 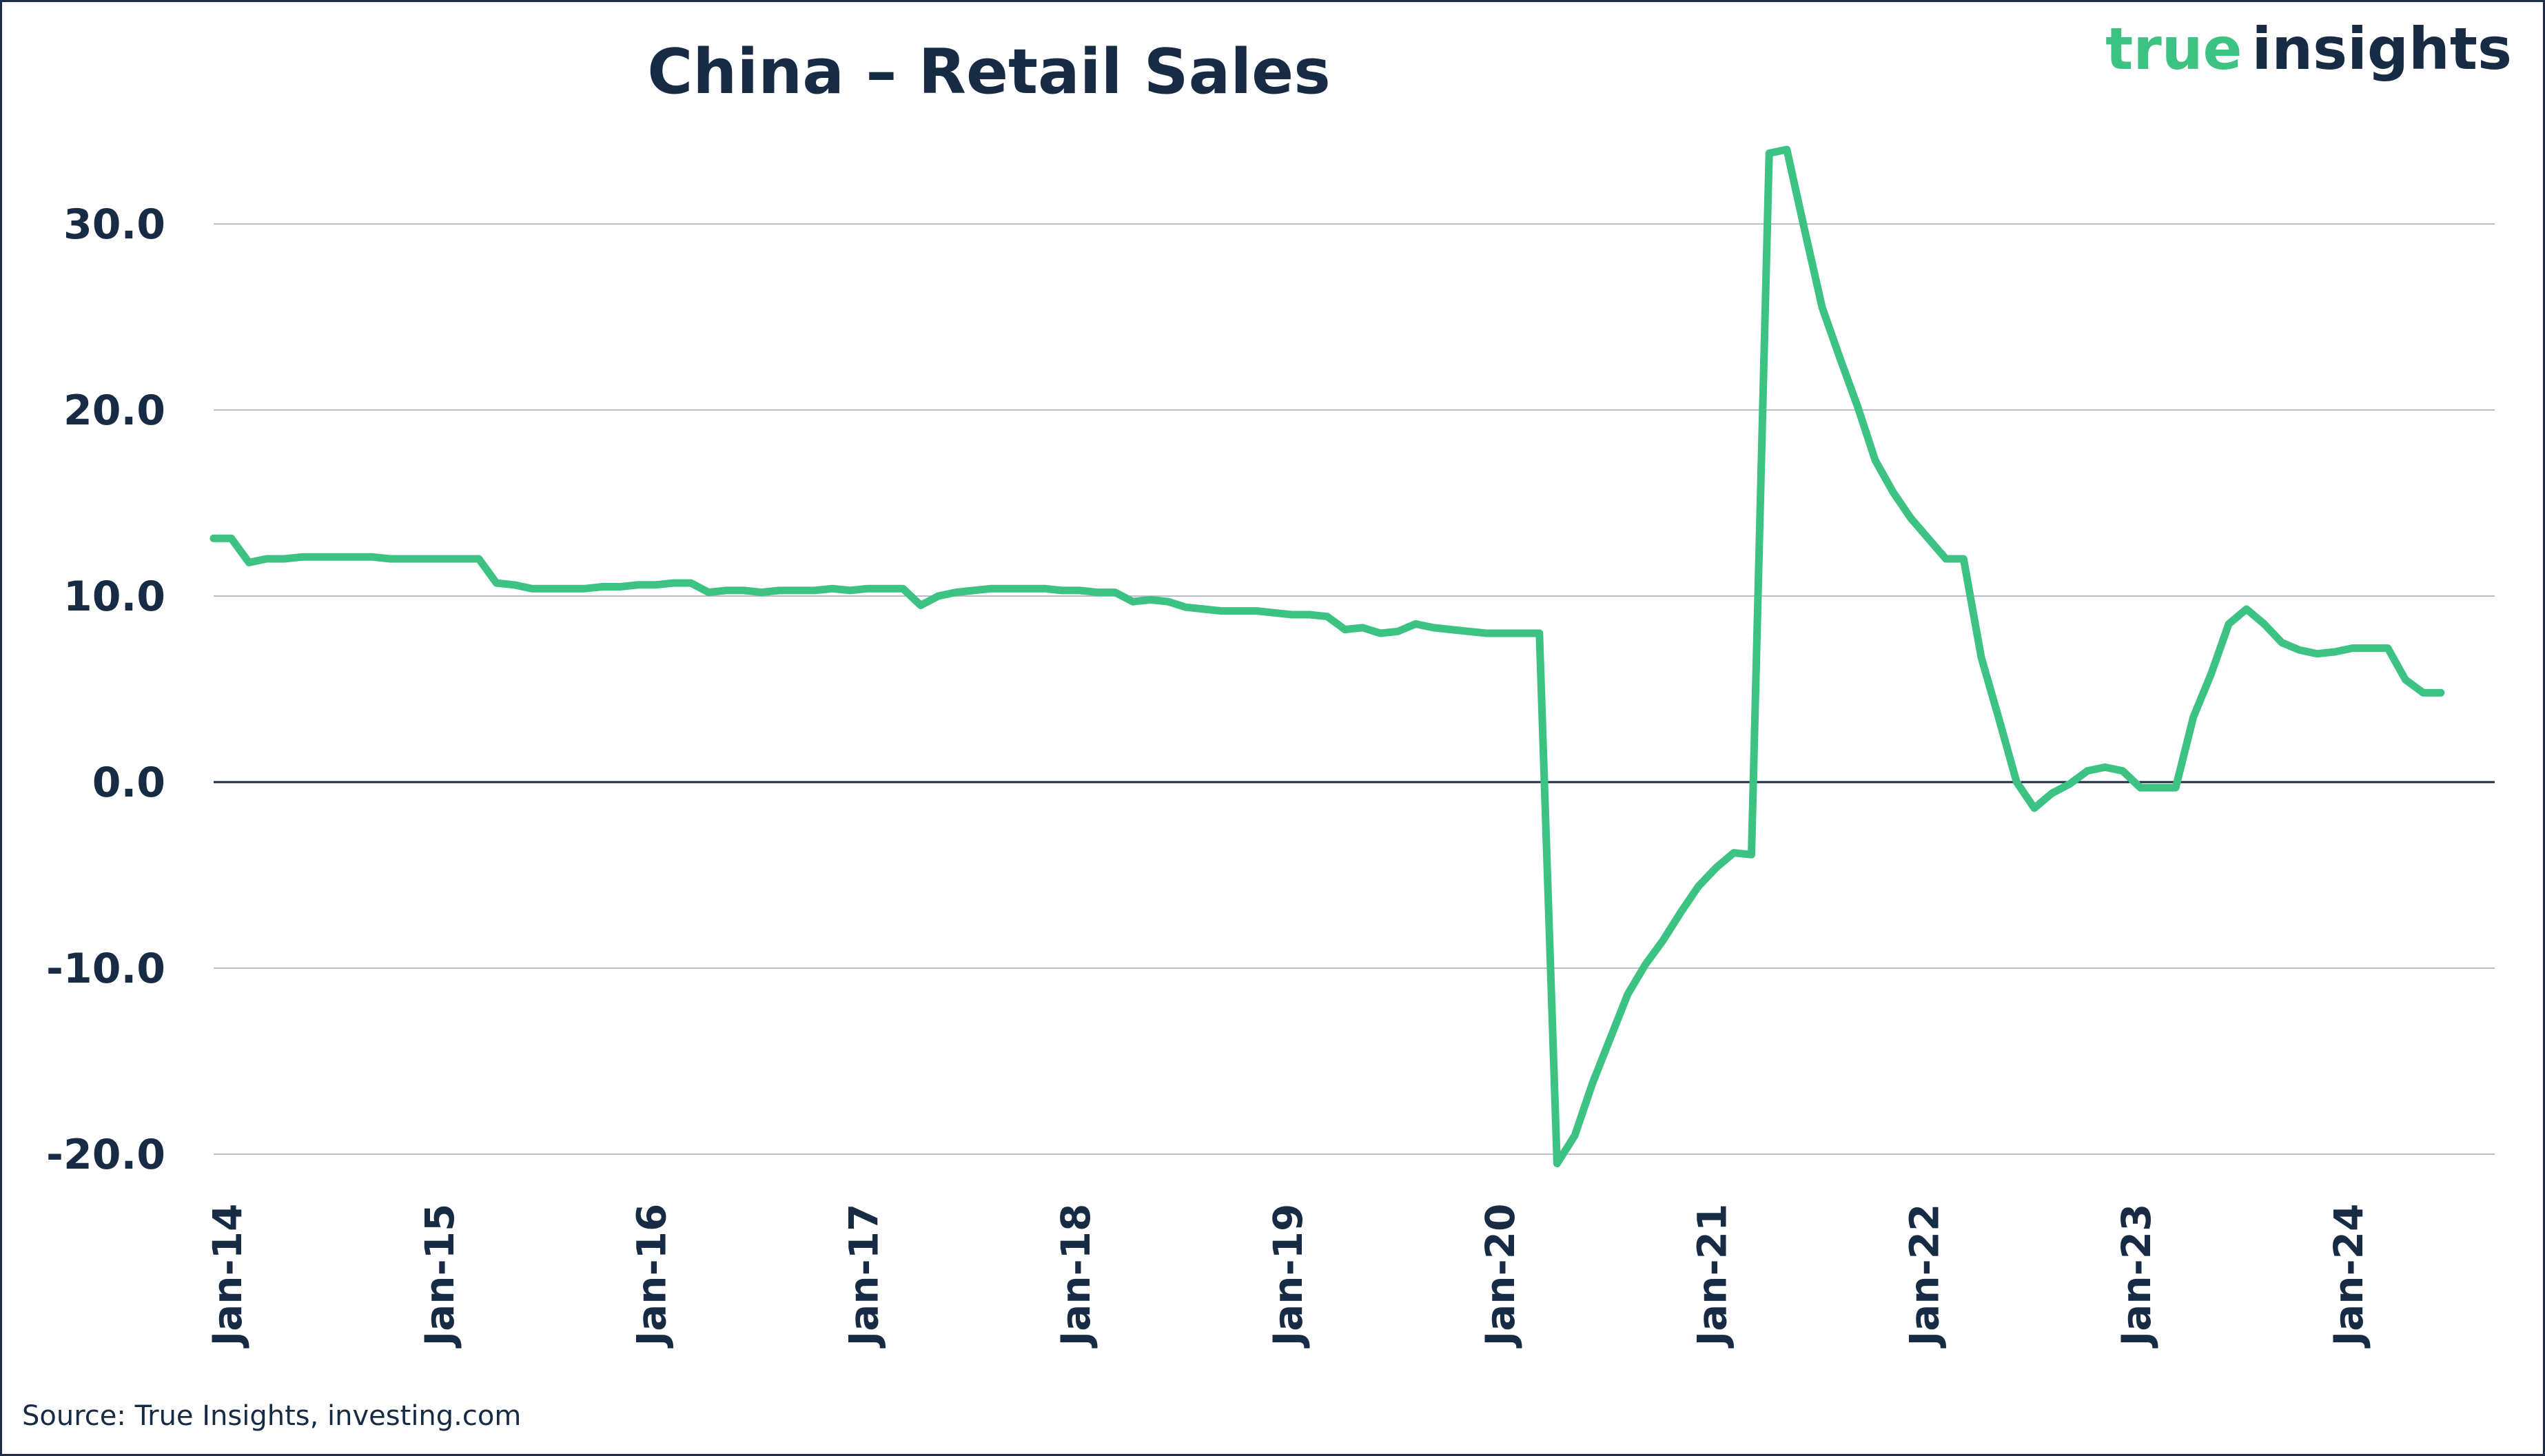 What do you see at coordinates (114, 411) in the screenshot?
I see `y-tick-label: 20.0` at bounding box center [114, 411].